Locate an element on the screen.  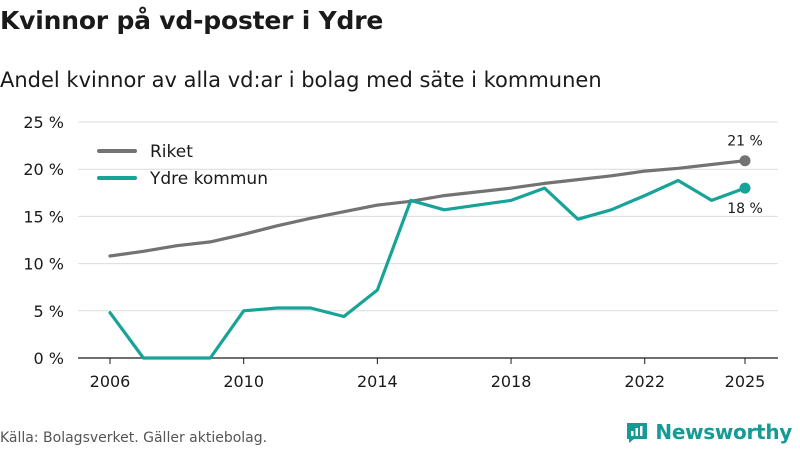
end-value-label: 18 % is located at coordinates (745, 209).